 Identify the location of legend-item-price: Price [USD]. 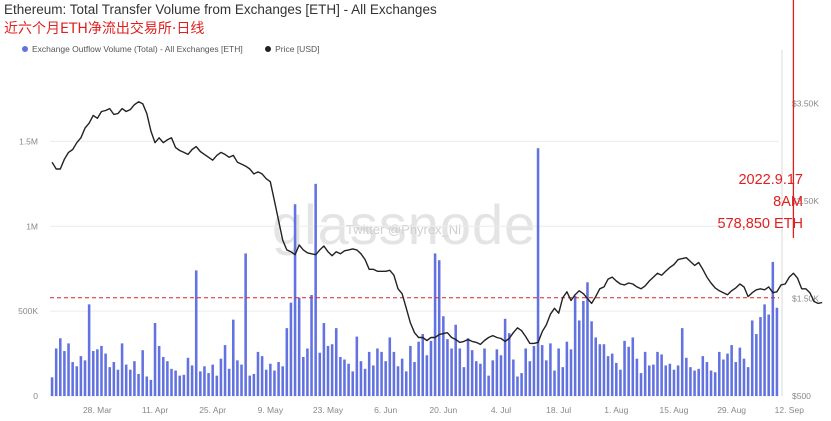
(292, 49).